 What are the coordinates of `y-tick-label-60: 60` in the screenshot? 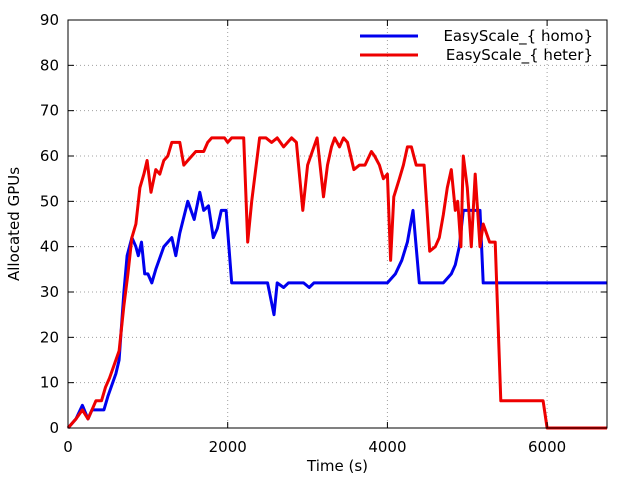 It's located at (49, 156).